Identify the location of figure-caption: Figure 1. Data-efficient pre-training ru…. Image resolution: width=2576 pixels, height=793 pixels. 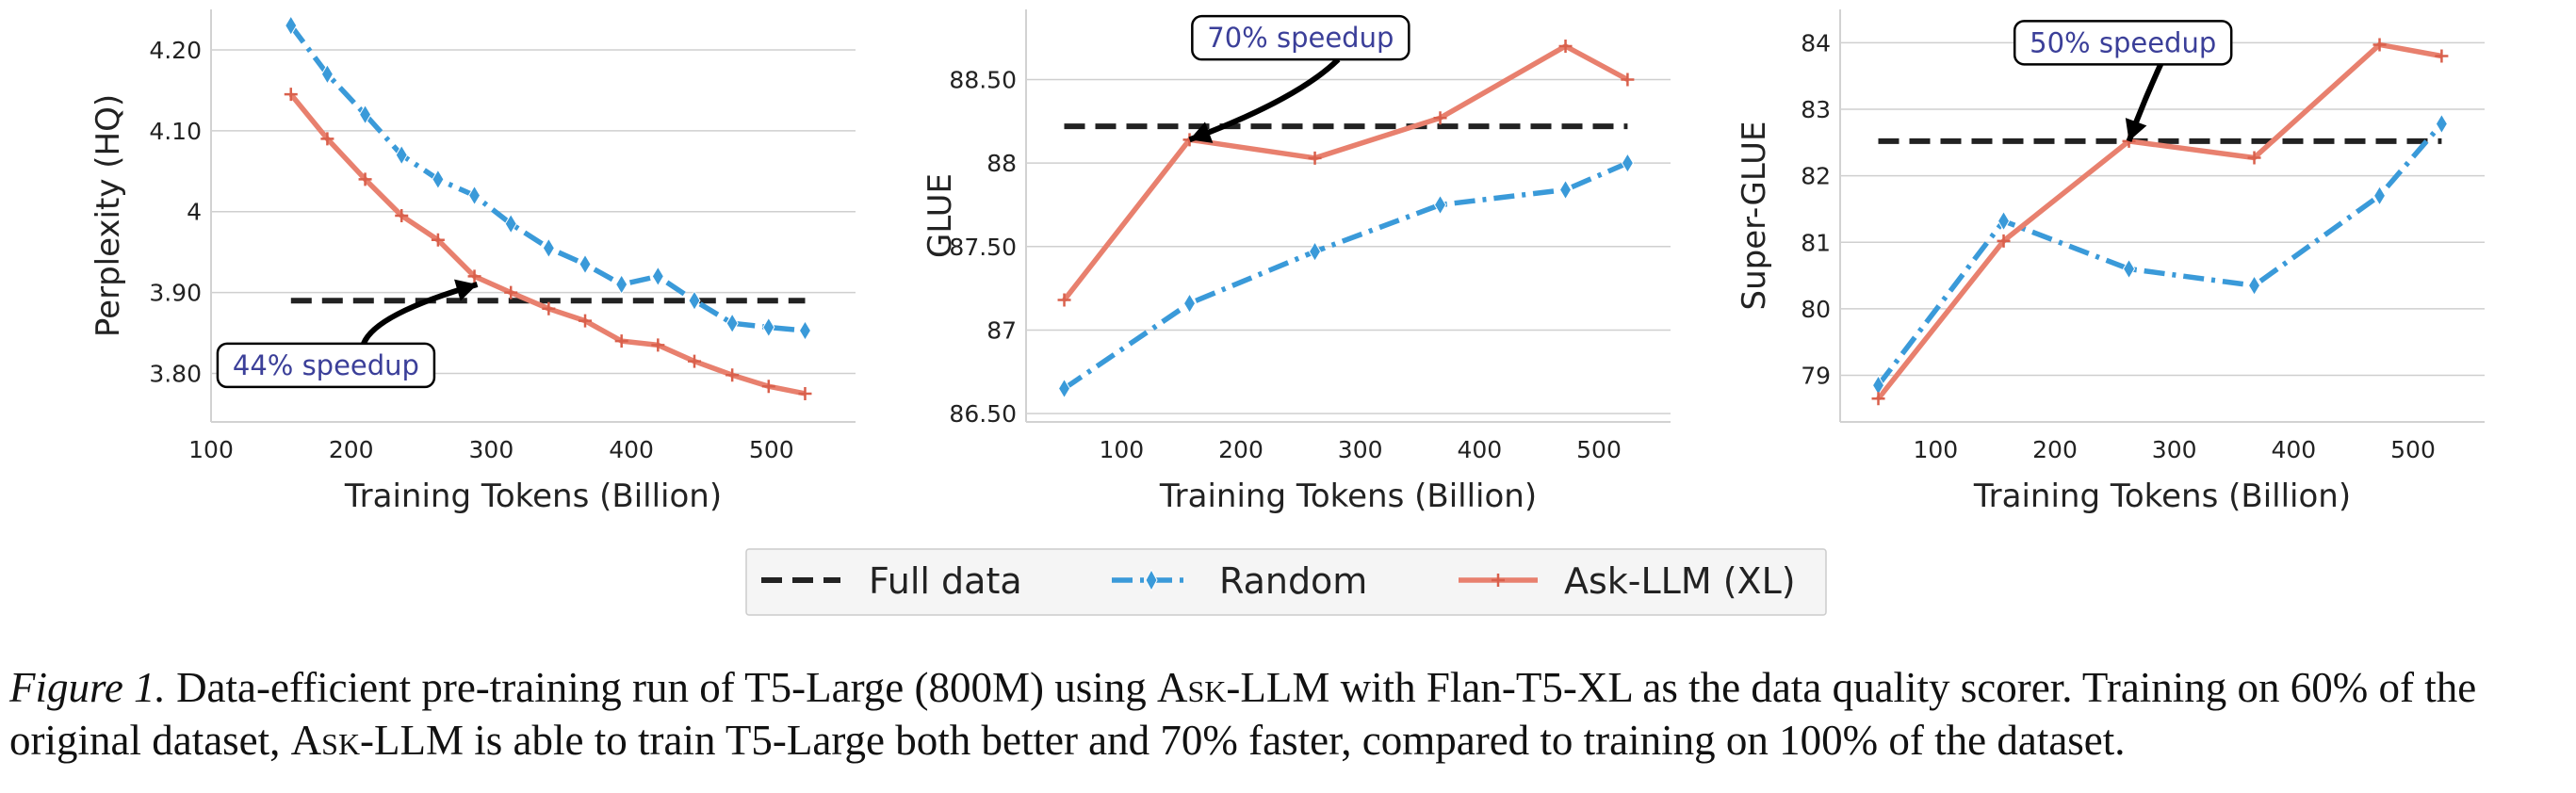
(1290, 714).